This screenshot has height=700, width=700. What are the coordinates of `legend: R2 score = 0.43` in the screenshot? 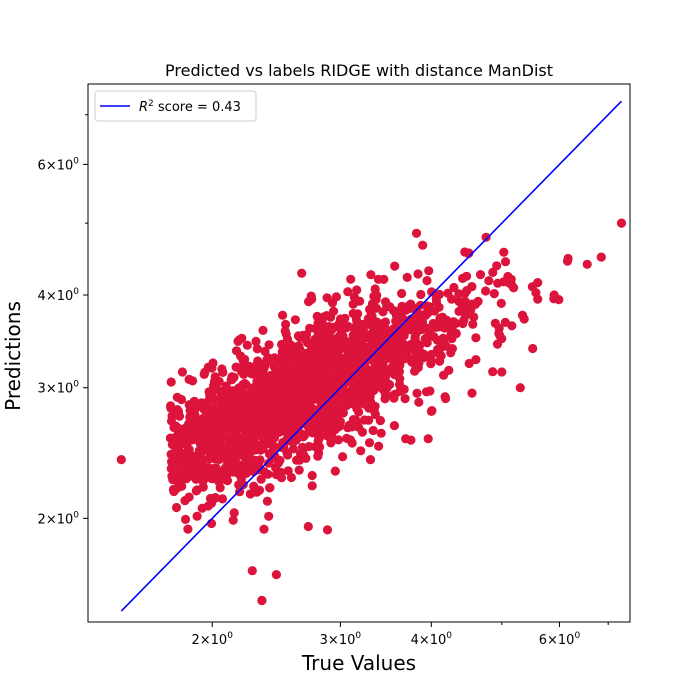 It's located at (175, 106).